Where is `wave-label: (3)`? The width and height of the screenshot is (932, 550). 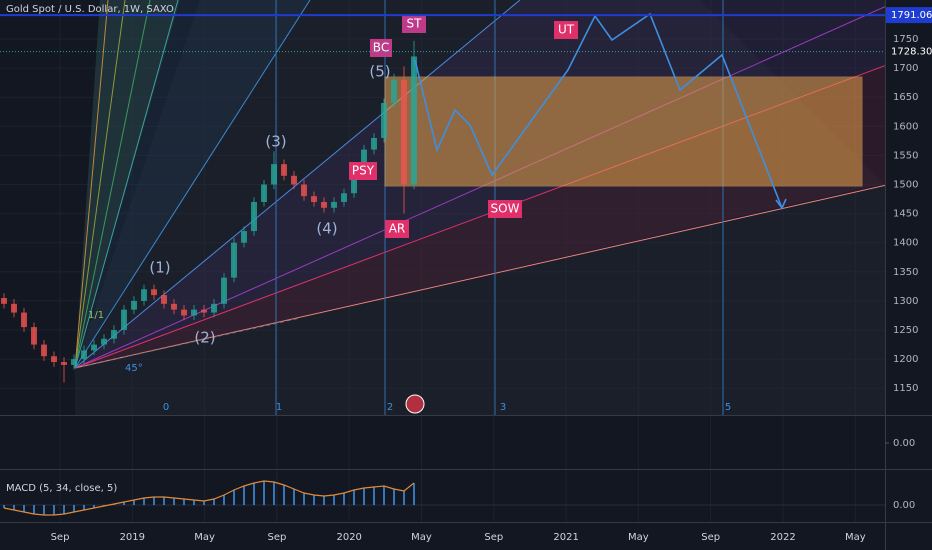
wave-label: (3) is located at coordinates (275, 142).